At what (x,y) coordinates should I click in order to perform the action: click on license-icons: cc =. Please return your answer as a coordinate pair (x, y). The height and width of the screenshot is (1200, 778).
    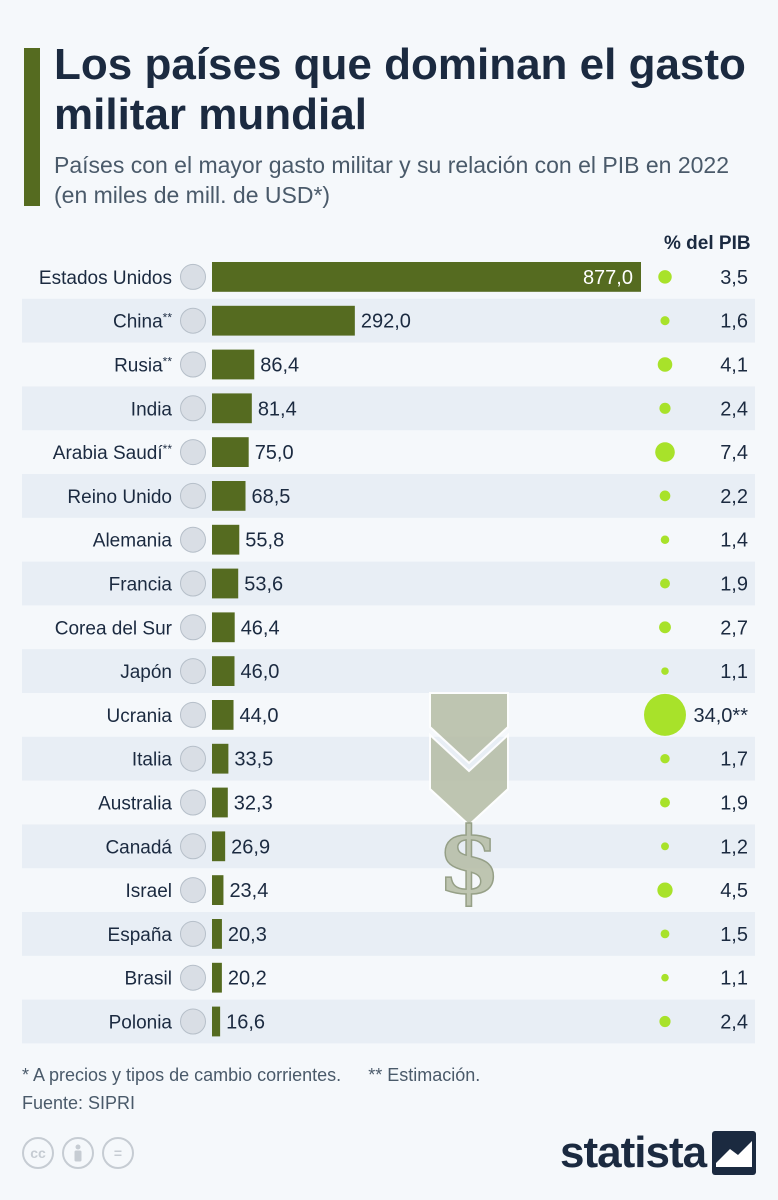
    Looking at the image, I should click on (78, 1153).